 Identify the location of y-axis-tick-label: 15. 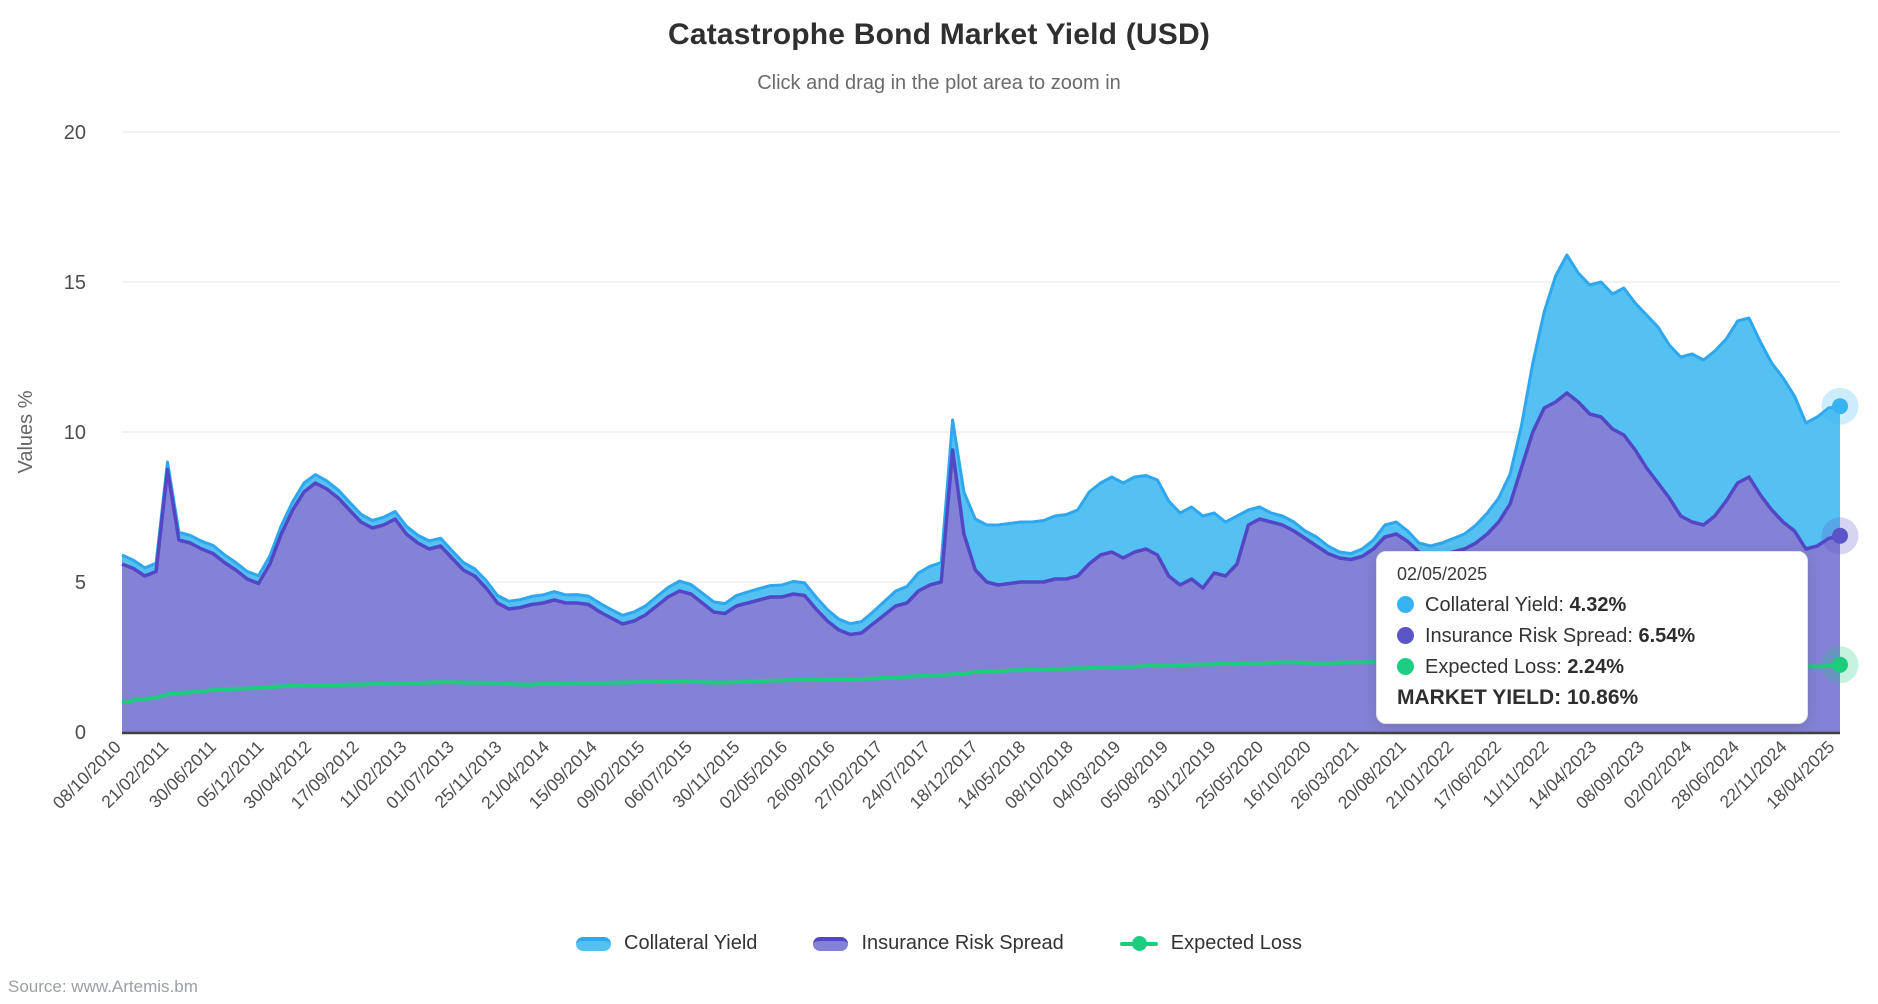
(75, 283).